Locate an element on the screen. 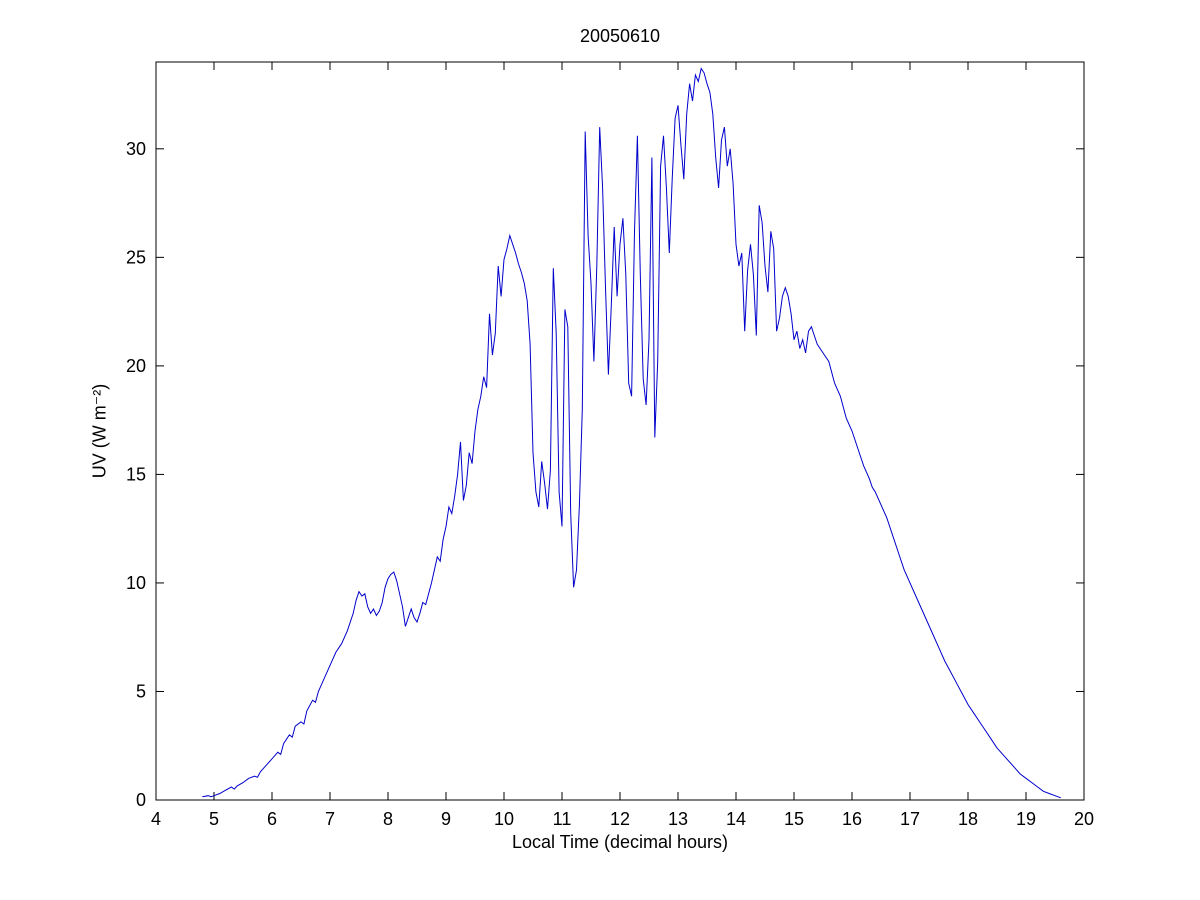 Image resolution: width=1200 pixels, height=900 pixels. x-tick-label: 8 is located at coordinates (388, 819).